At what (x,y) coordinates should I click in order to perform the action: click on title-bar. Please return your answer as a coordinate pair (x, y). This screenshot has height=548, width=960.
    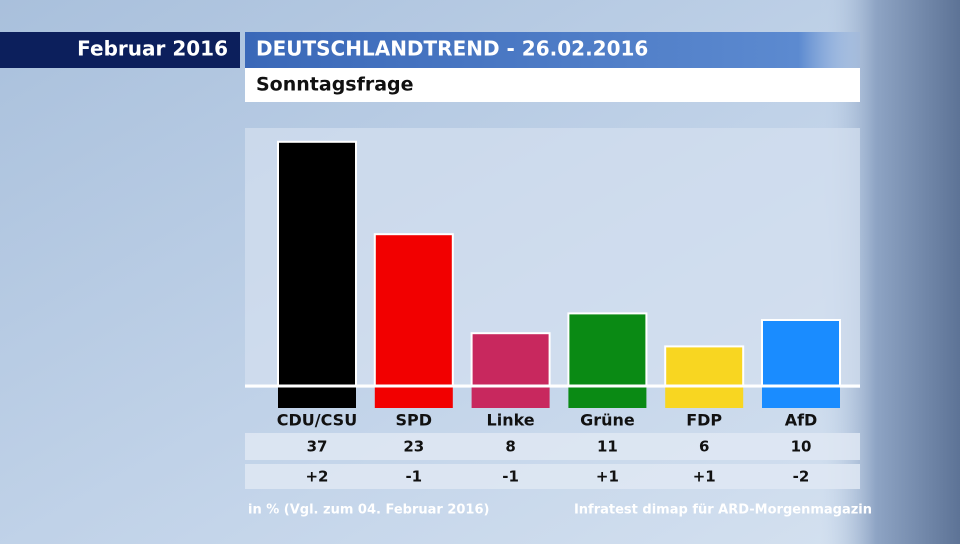
    Looking at the image, I should click on (552, 50).